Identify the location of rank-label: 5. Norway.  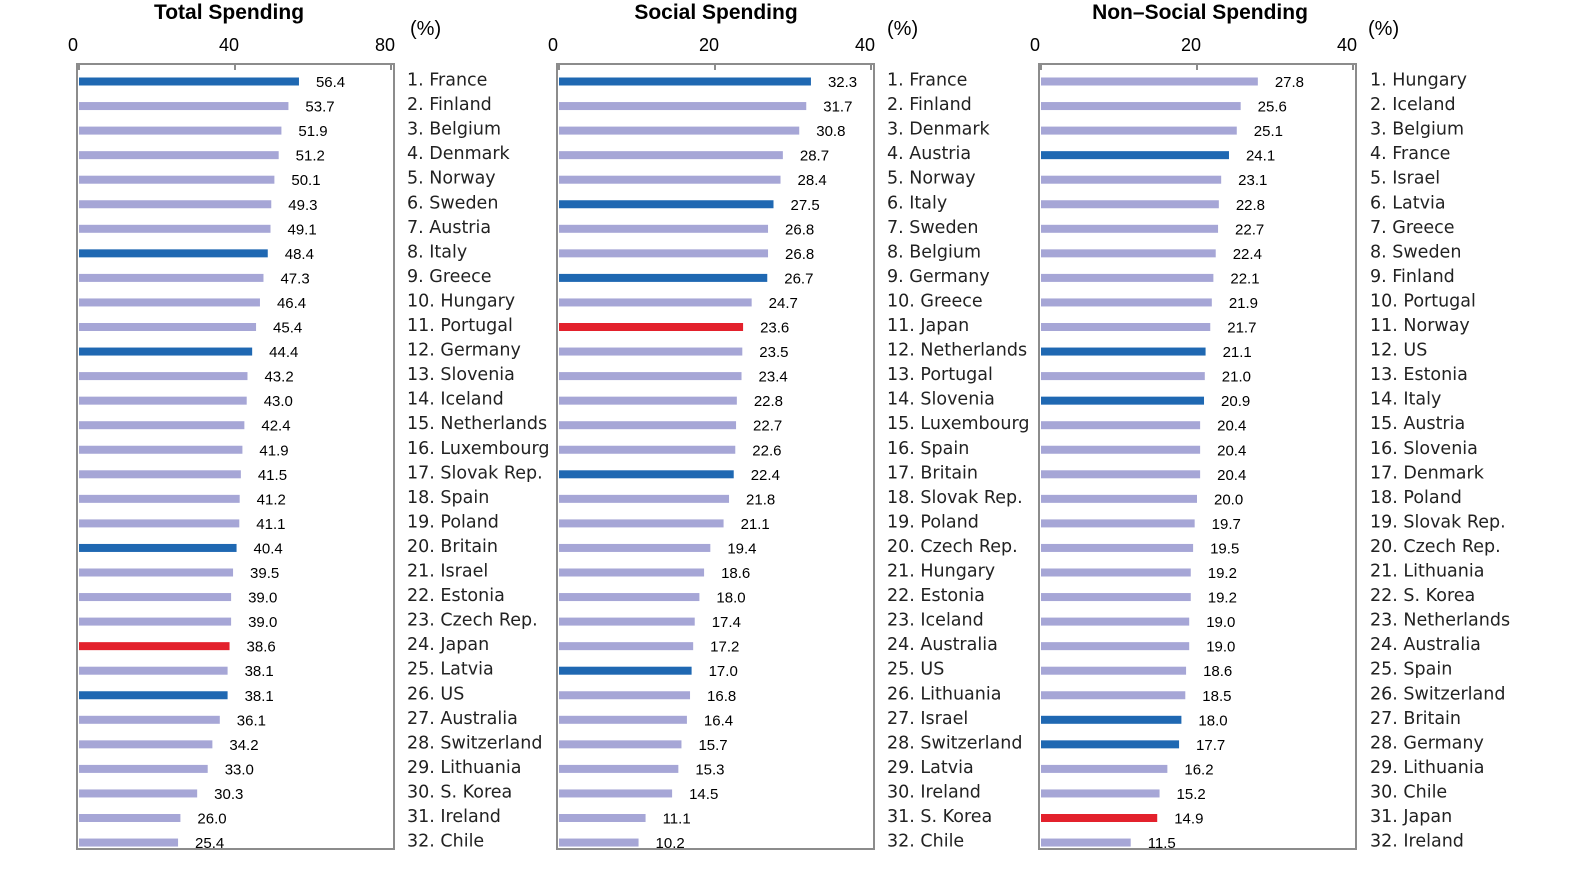
(931, 179).